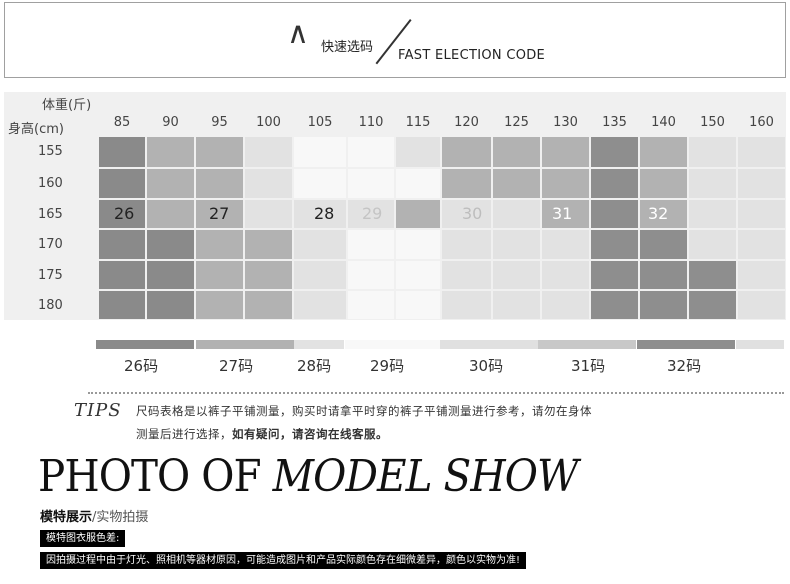  What do you see at coordinates (371, 122) in the screenshot?
I see `weight-label: 110` at bounding box center [371, 122].